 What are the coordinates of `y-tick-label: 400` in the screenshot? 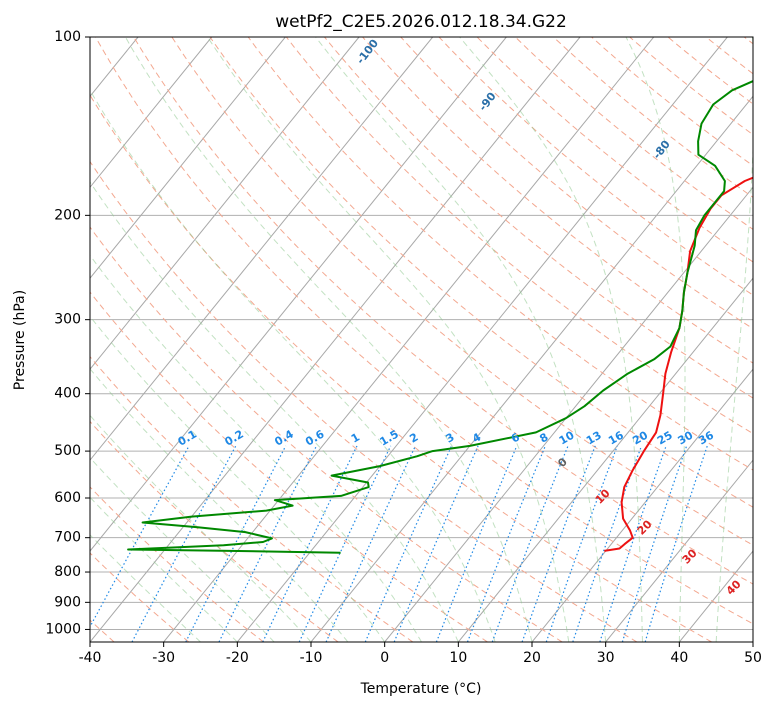 It's located at (67, 394).